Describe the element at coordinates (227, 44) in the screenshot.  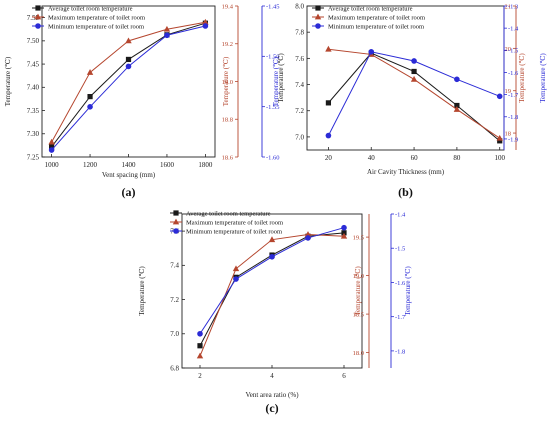
I see `red-y-tick-label: 19.2` at that location.